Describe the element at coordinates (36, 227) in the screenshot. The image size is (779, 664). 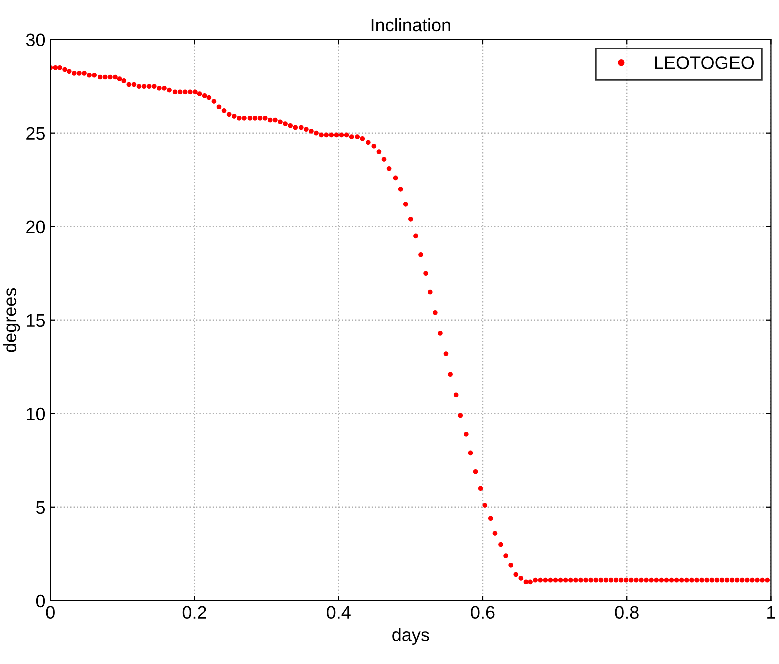
I see `y-tick-label: 20` at that location.